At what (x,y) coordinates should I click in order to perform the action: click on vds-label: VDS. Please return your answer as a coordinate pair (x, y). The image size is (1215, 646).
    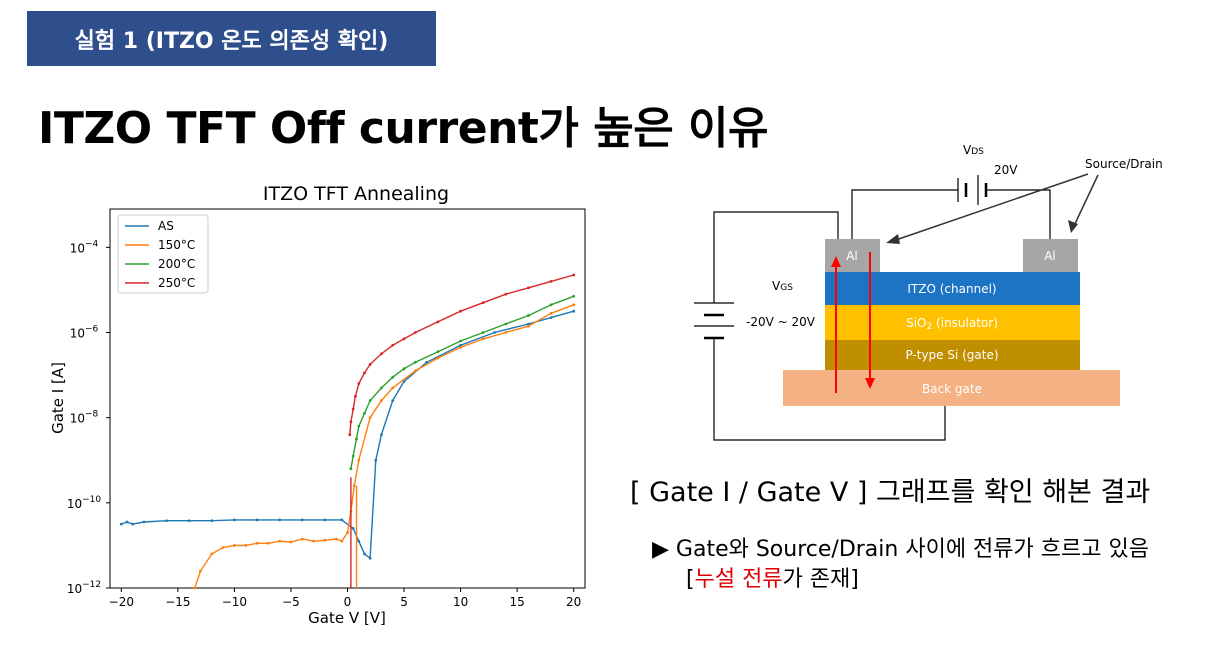
    Looking at the image, I should click on (973, 150).